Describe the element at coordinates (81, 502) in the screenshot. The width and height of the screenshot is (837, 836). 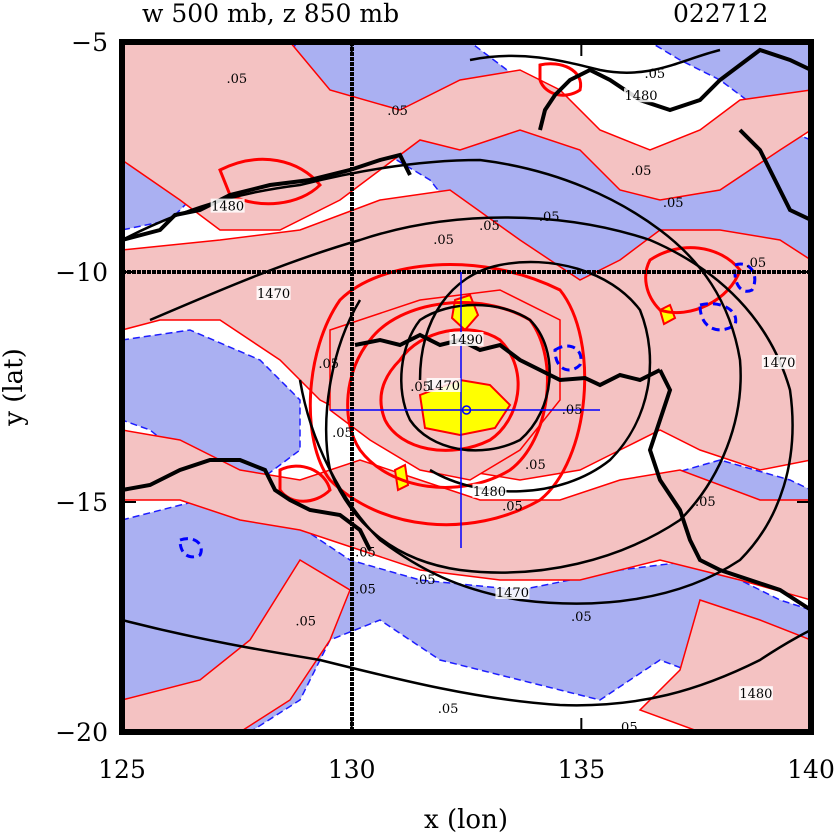
I see `y-tick-label: −15` at that location.